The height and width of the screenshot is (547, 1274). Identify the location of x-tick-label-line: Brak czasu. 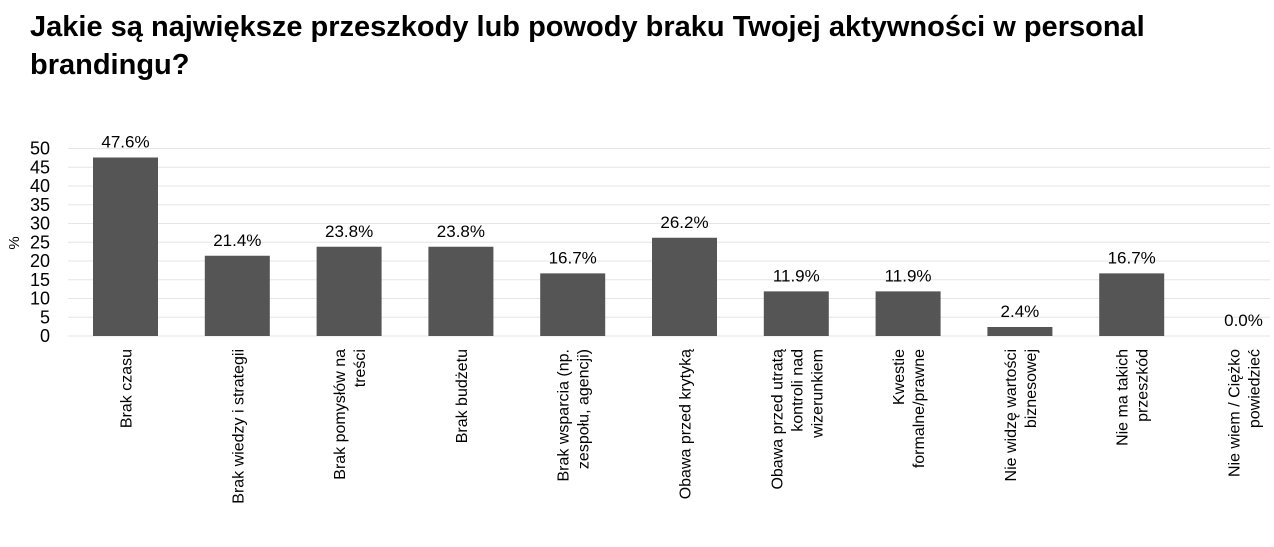
(127, 388).